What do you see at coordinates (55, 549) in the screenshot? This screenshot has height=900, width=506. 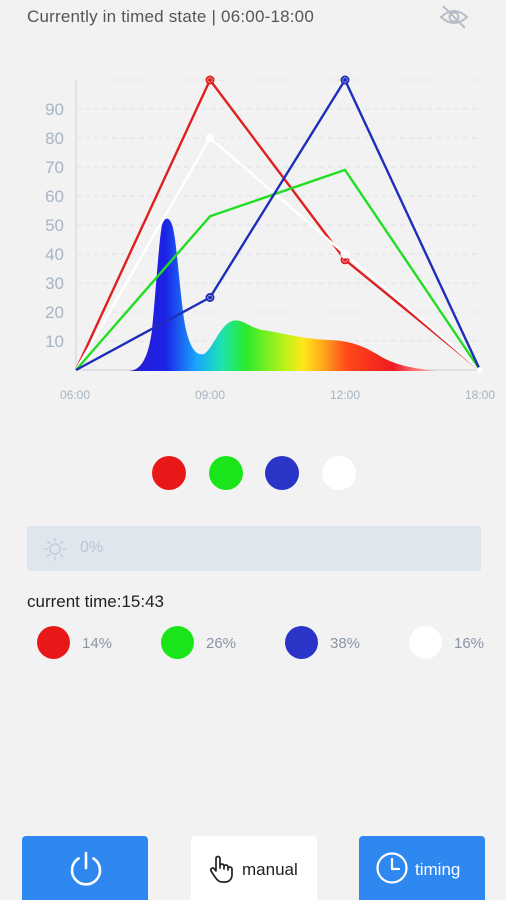 I see `sun-icon` at bounding box center [55, 549].